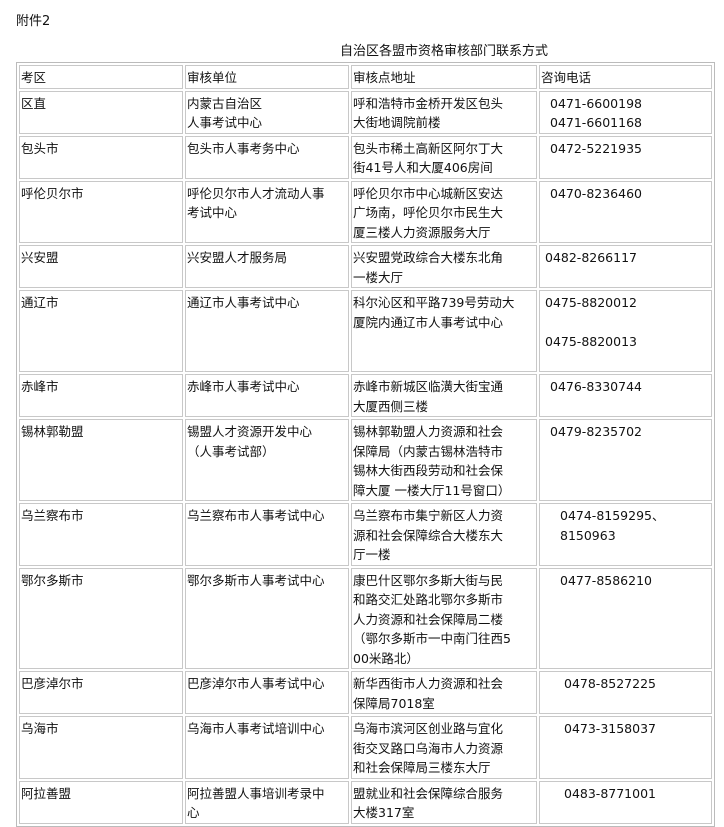  Describe the element at coordinates (101, 157) in the screenshot. I see `region-cell: 包头市` at that location.